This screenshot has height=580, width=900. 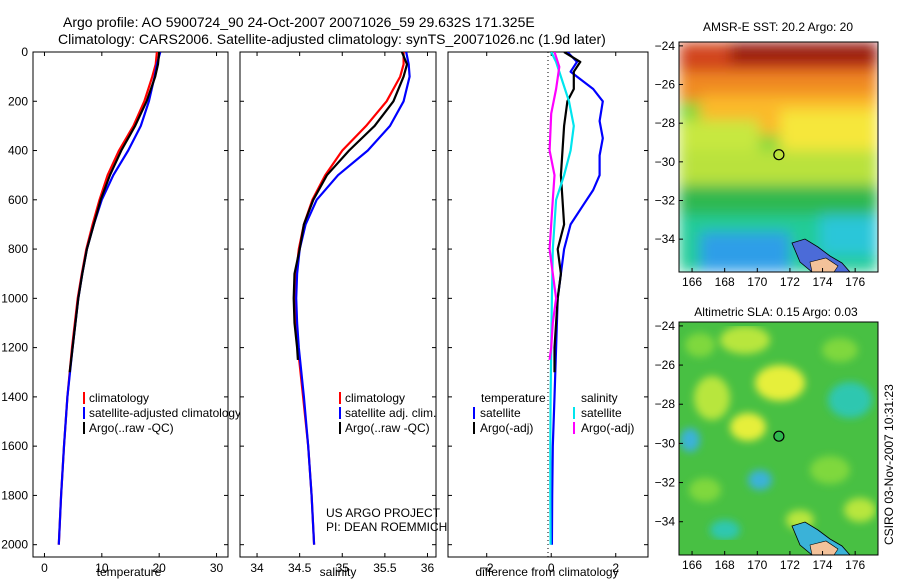 I want to click on credit-project: US ARGO PROJECT, so click(x=383, y=513).